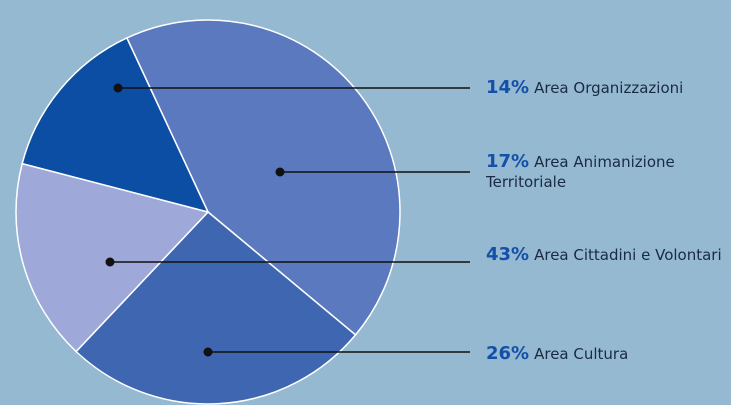 This screenshot has width=731, height=405. Describe the element at coordinates (609, 88) in the screenshot. I see `category-label: Area Organizzazioni` at that location.